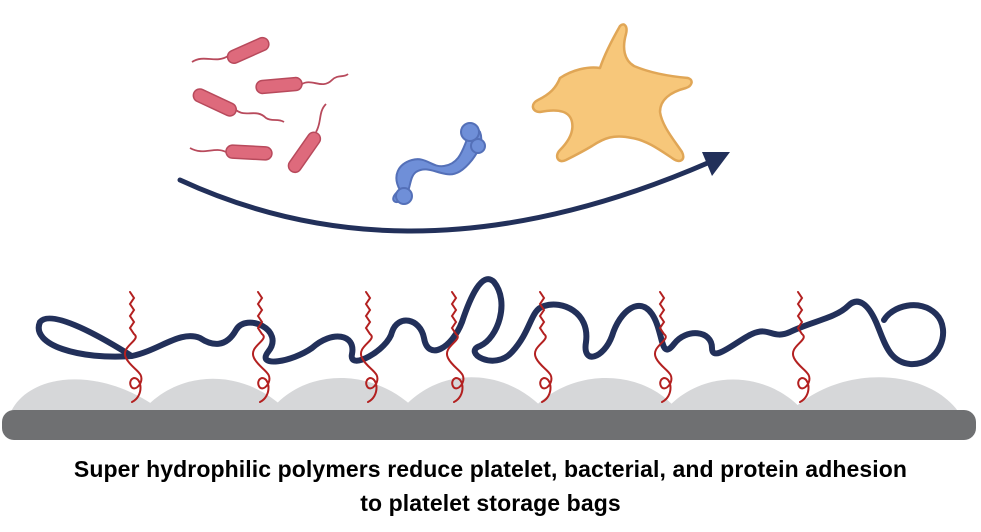  I want to click on bacteria-group, so click(269, 105).